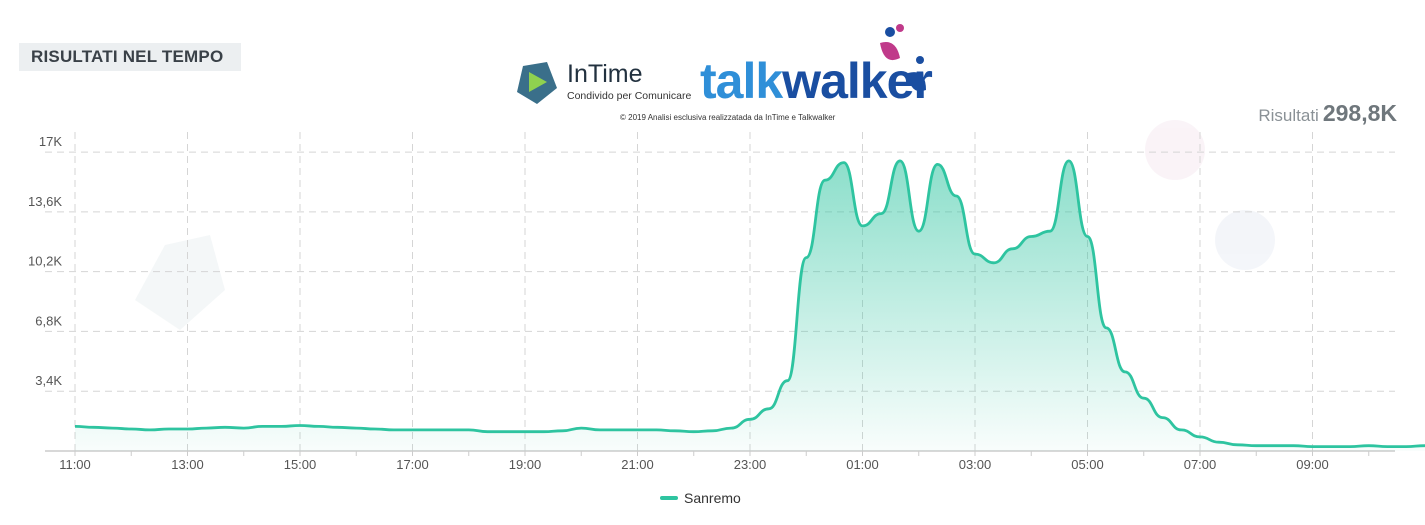  Describe the element at coordinates (48, 380) in the screenshot. I see `y-tick-label: 3,4K` at that location.